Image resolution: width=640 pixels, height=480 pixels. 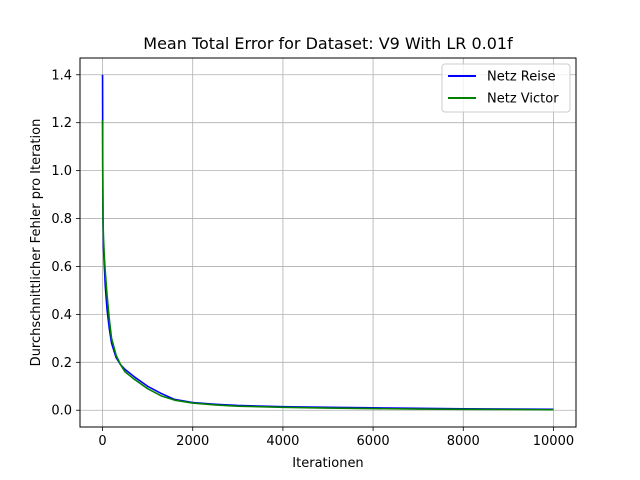 I want to click on y-tick-label: 0.6, so click(x=61, y=267).